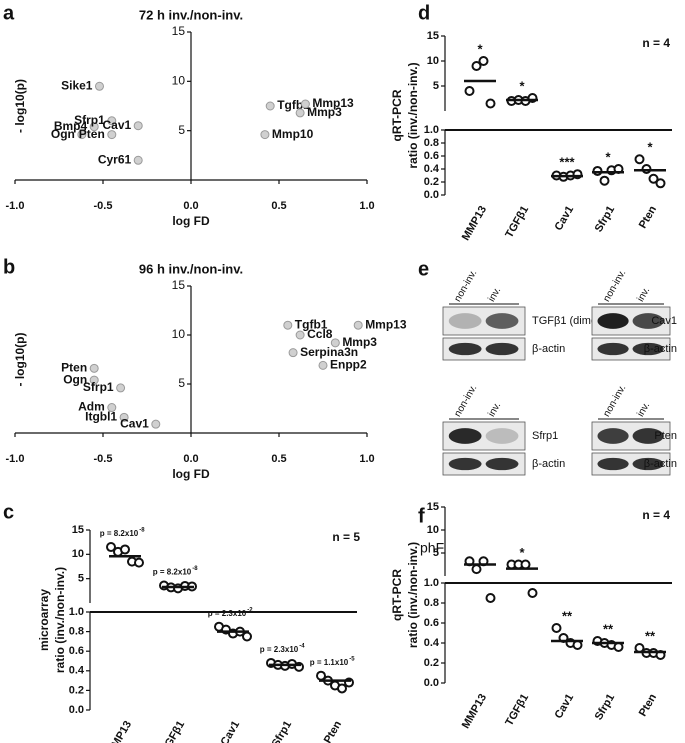 This screenshot has height=743, width=685. What do you see at coordinates (366, 459) in the screenshot?
I see `x-tick-label: 1.0` at bounding box center [366, 459].